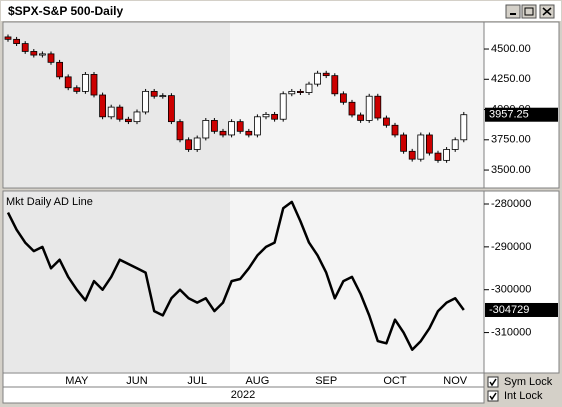  What do you see at coordinates (511, 140) in the screenshot?
I see `y-tick-label: 3750.00` at bounding box center [511, 140].